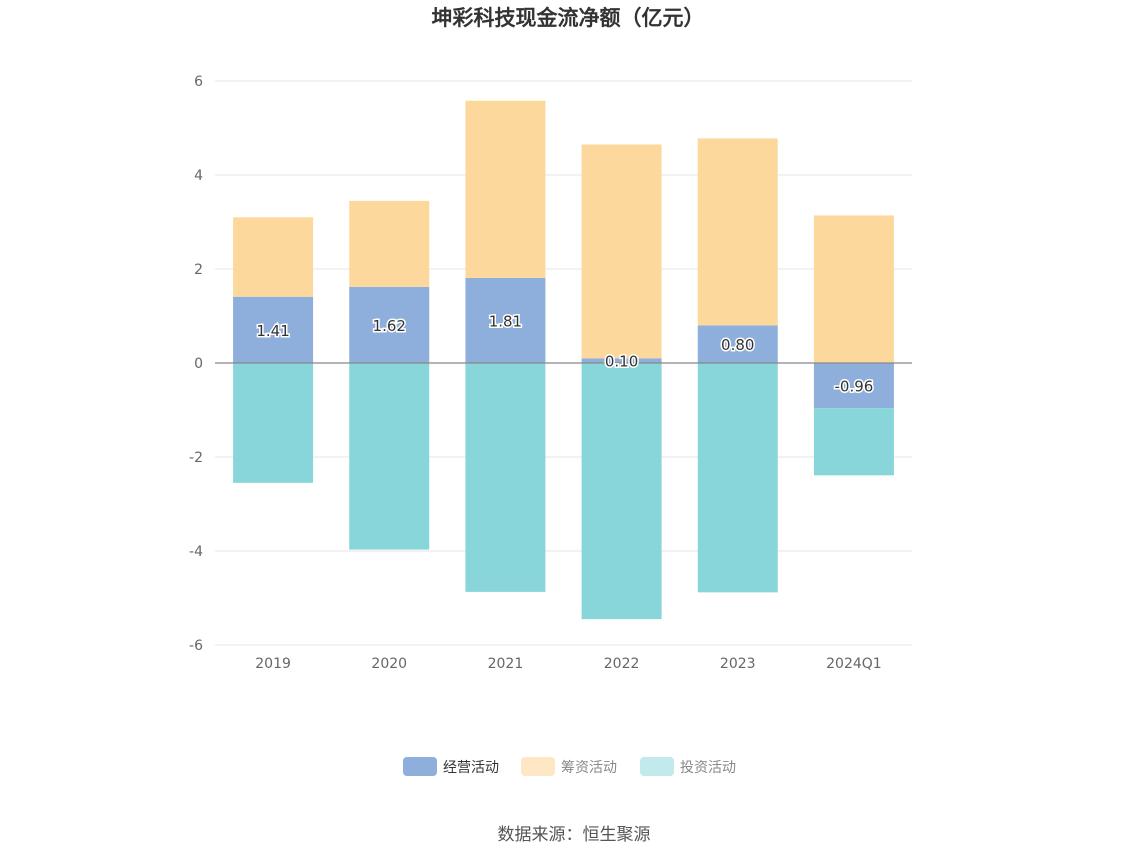  What do you see at coordinates (196, 552) in the screenshot?
I see `y-tick-label: -4` at bounding box center [196, 552].